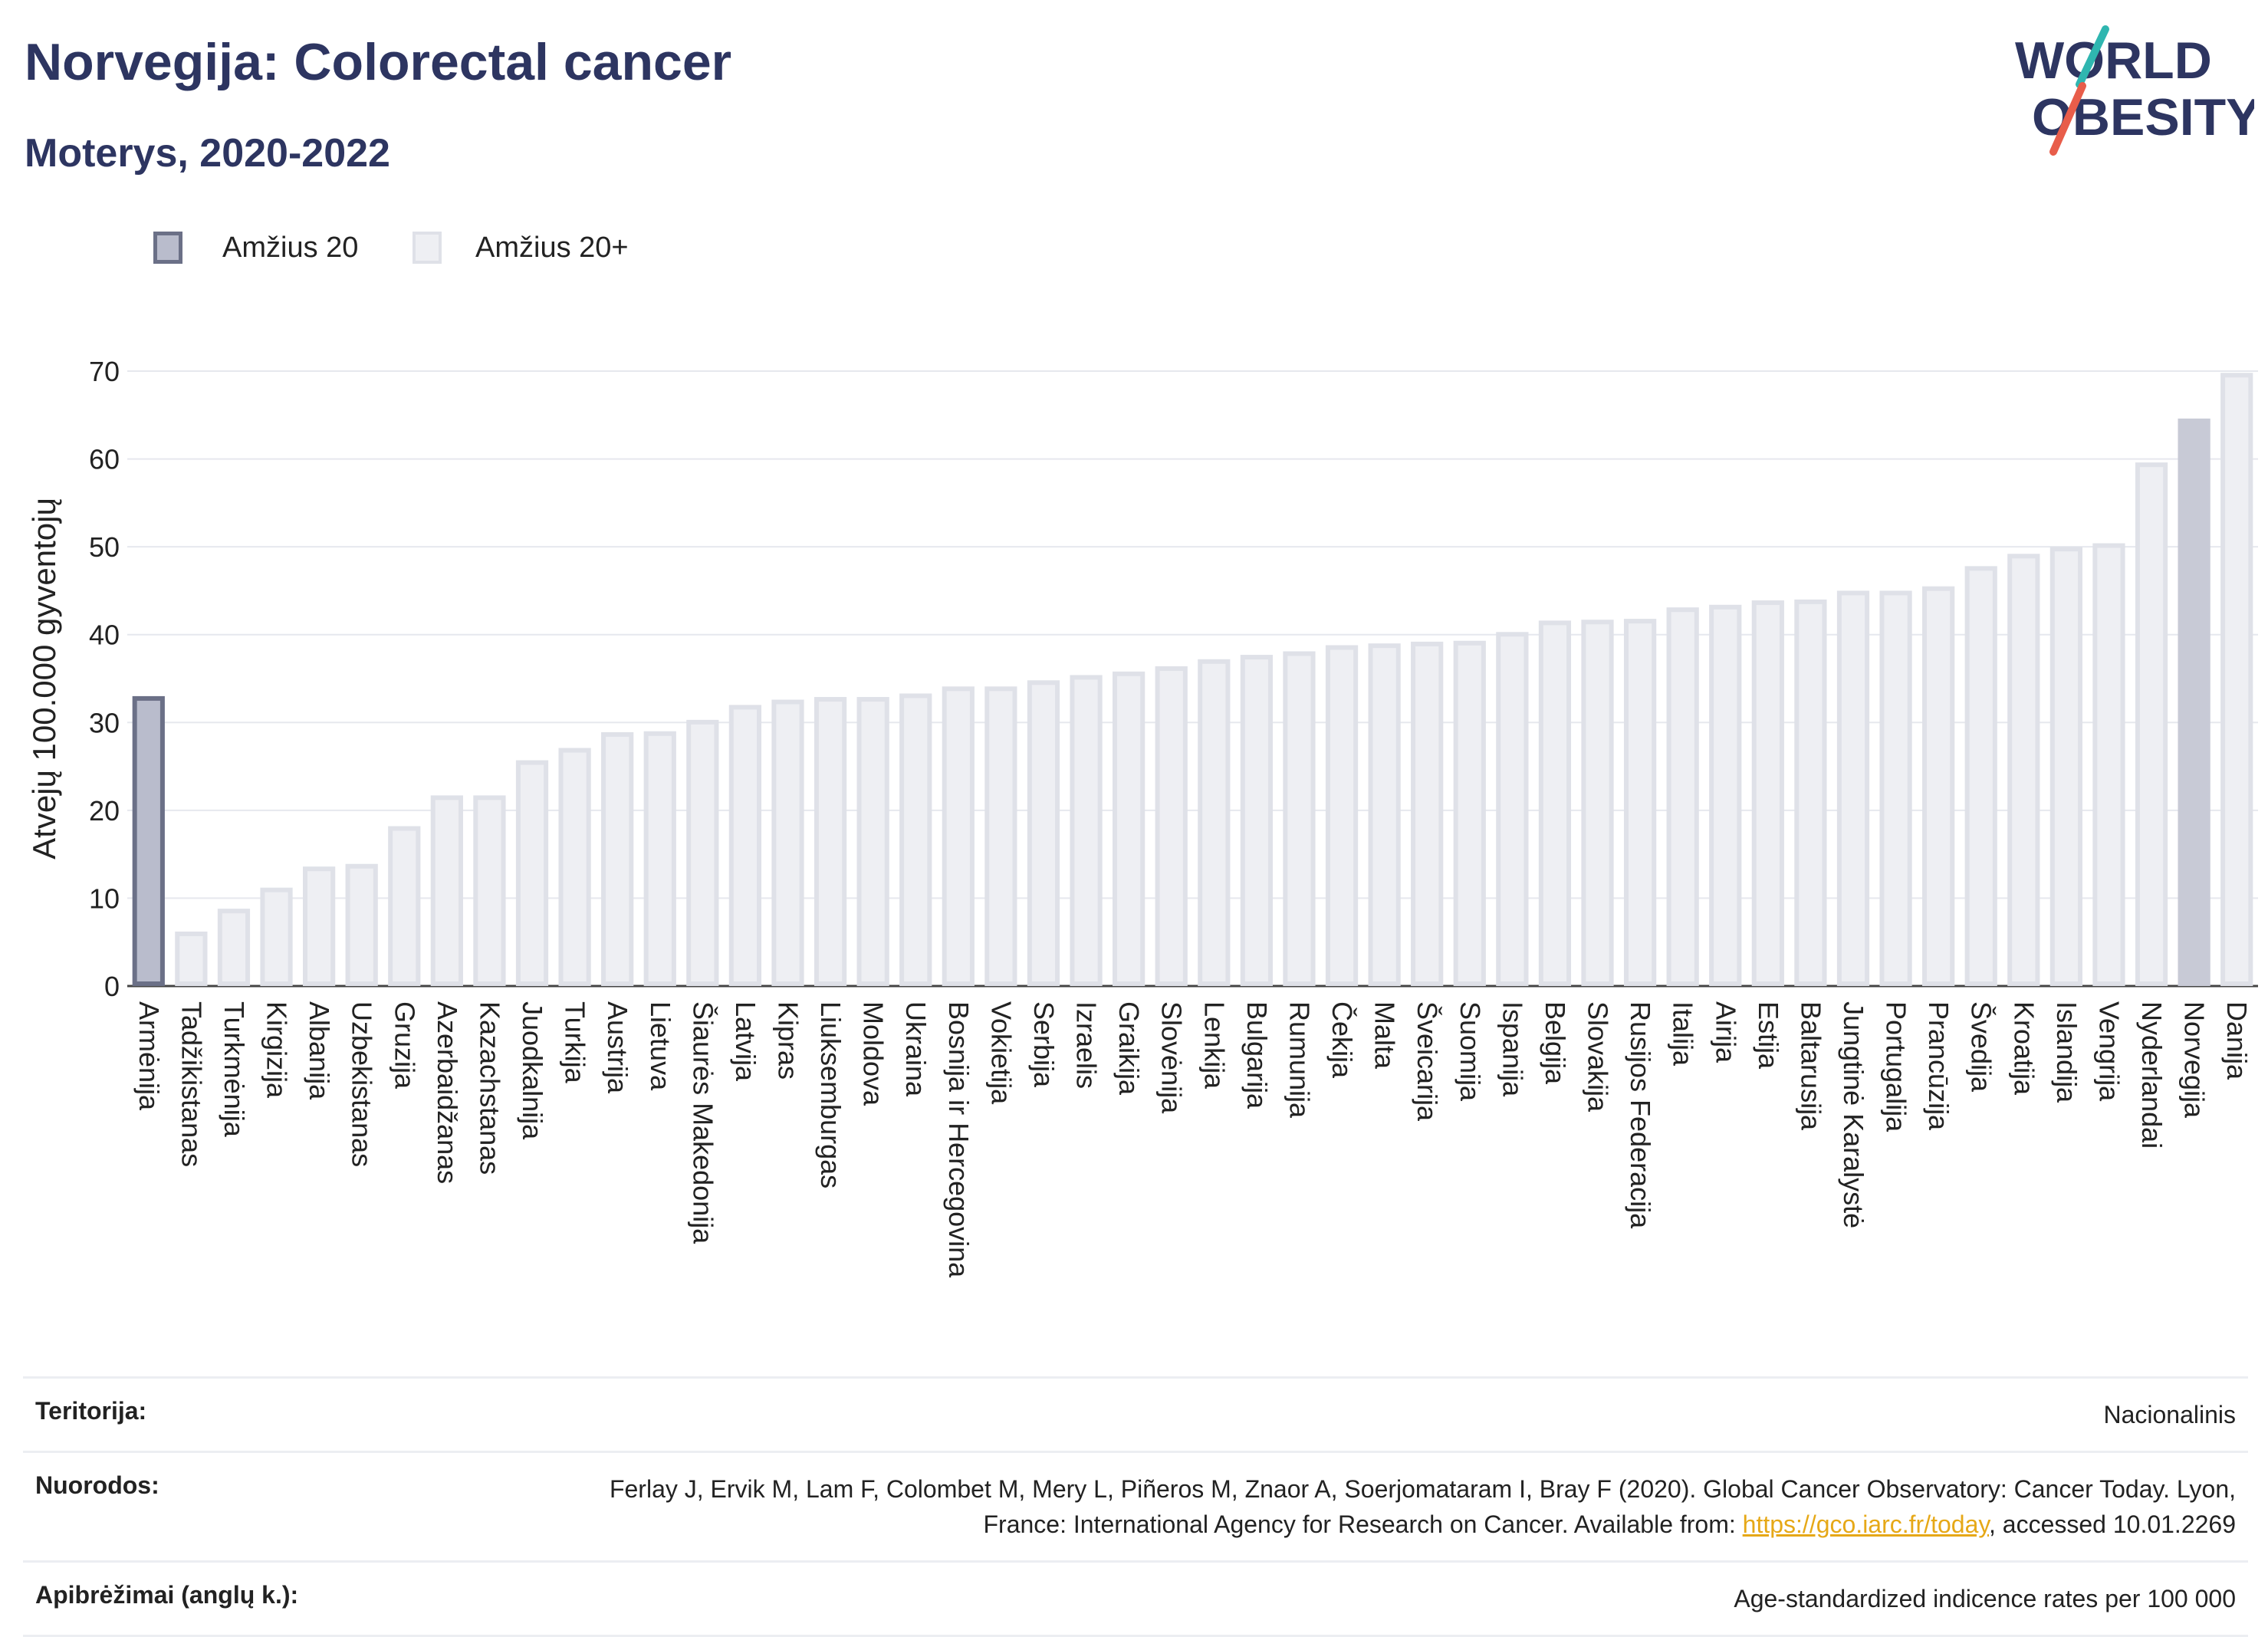  I want to click on x-tick-label: Slovakija, so click(1598, 1057).